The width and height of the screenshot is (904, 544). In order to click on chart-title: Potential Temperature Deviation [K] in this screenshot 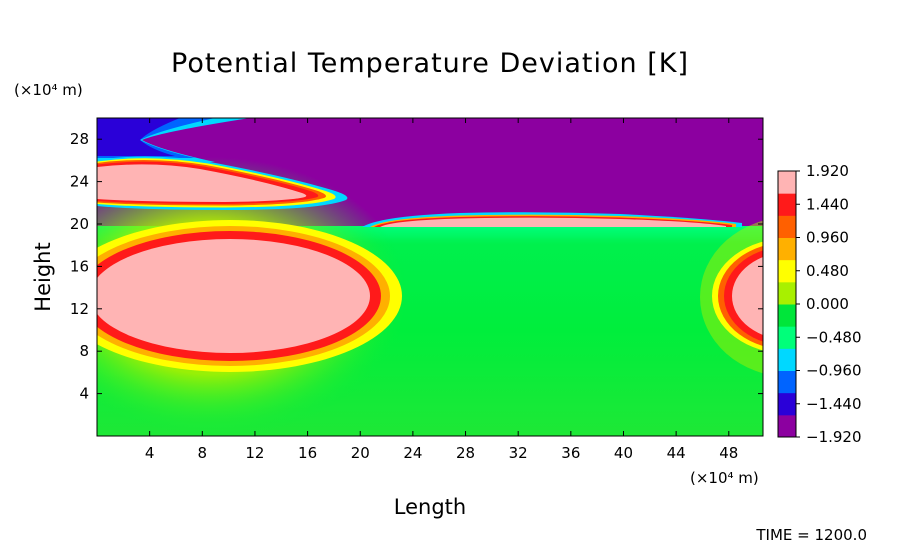, I will do `click(430, 63)`.